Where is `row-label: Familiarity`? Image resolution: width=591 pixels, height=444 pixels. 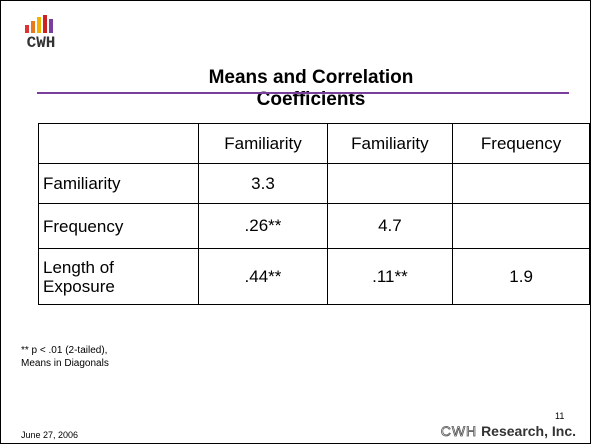 row-label: Familiarity is located at coordinates (118, 183).